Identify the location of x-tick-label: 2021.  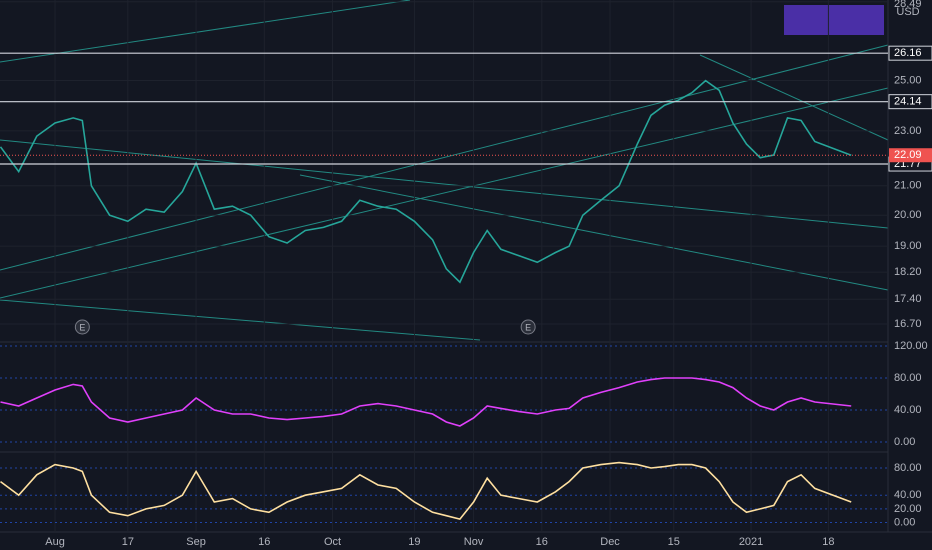
(751, 542).